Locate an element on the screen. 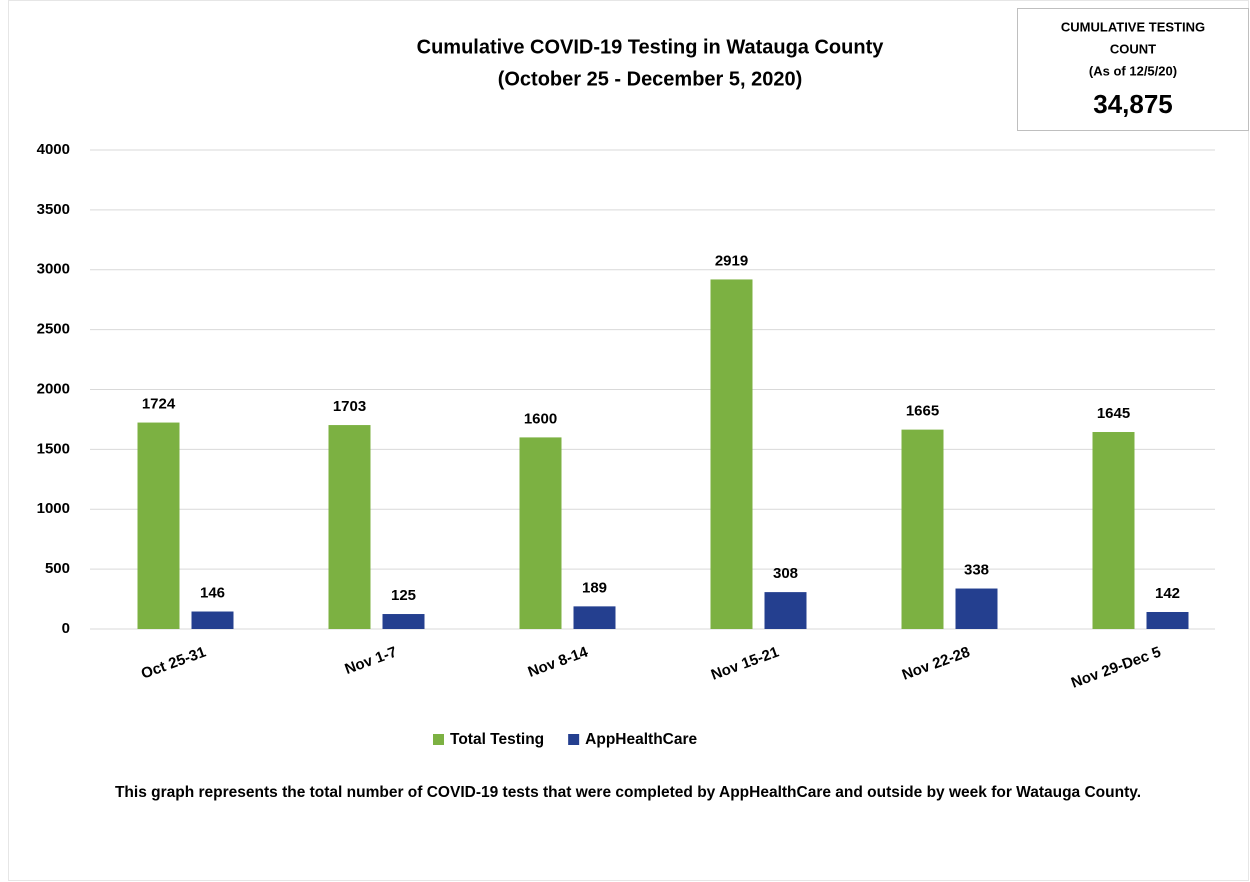 The width and height of the screenshot is (1250, 882). y-tick-label: 3000 is located at coordinates (53, 269).